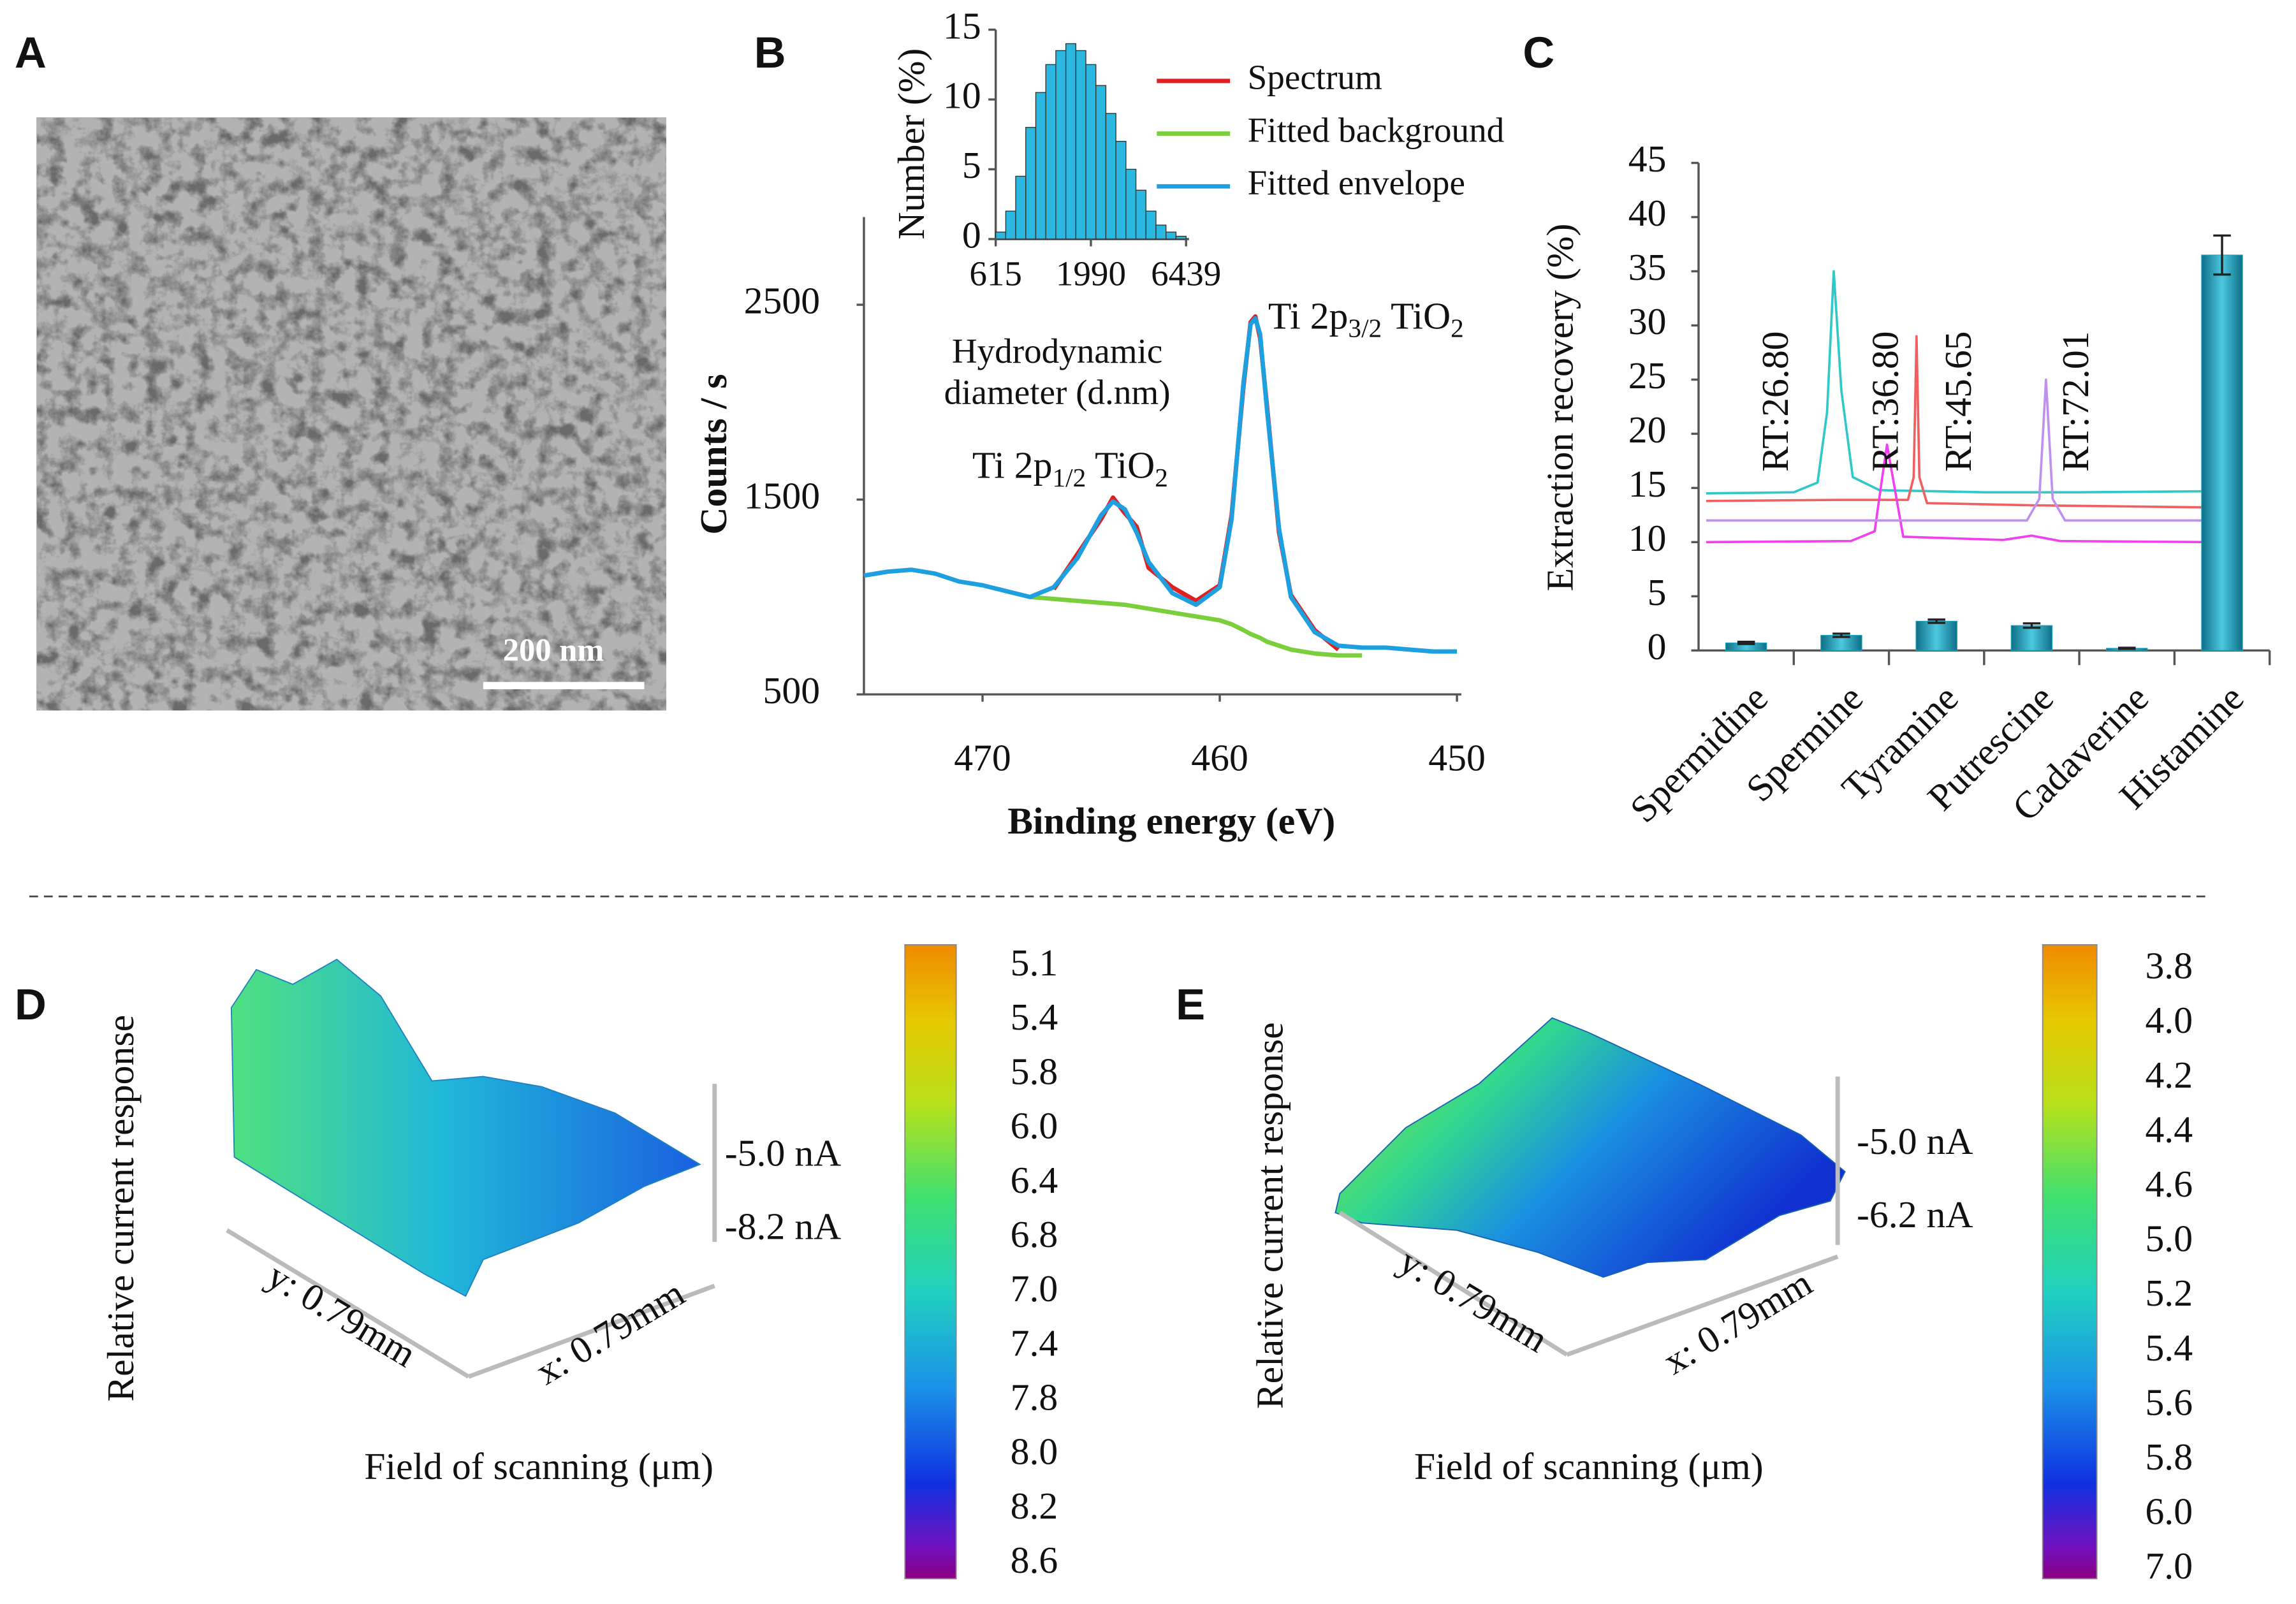 This screenshot has width=2296, height=1604. Describe the element at coordinates (1069, 477) in the screenshot. I see `annotation-part: 1/2` at that location.